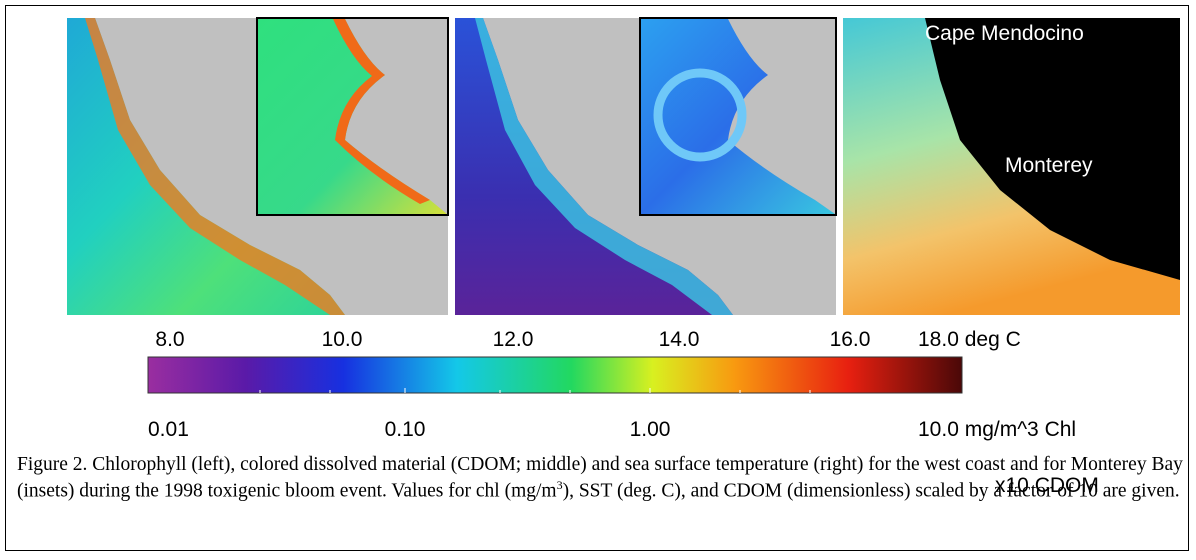 This screenshot has height=560, width=1196. What do you see at coordinates (604, 166) in the screenshot?
I see `cdom-coast` at bounding box center [604, 166].